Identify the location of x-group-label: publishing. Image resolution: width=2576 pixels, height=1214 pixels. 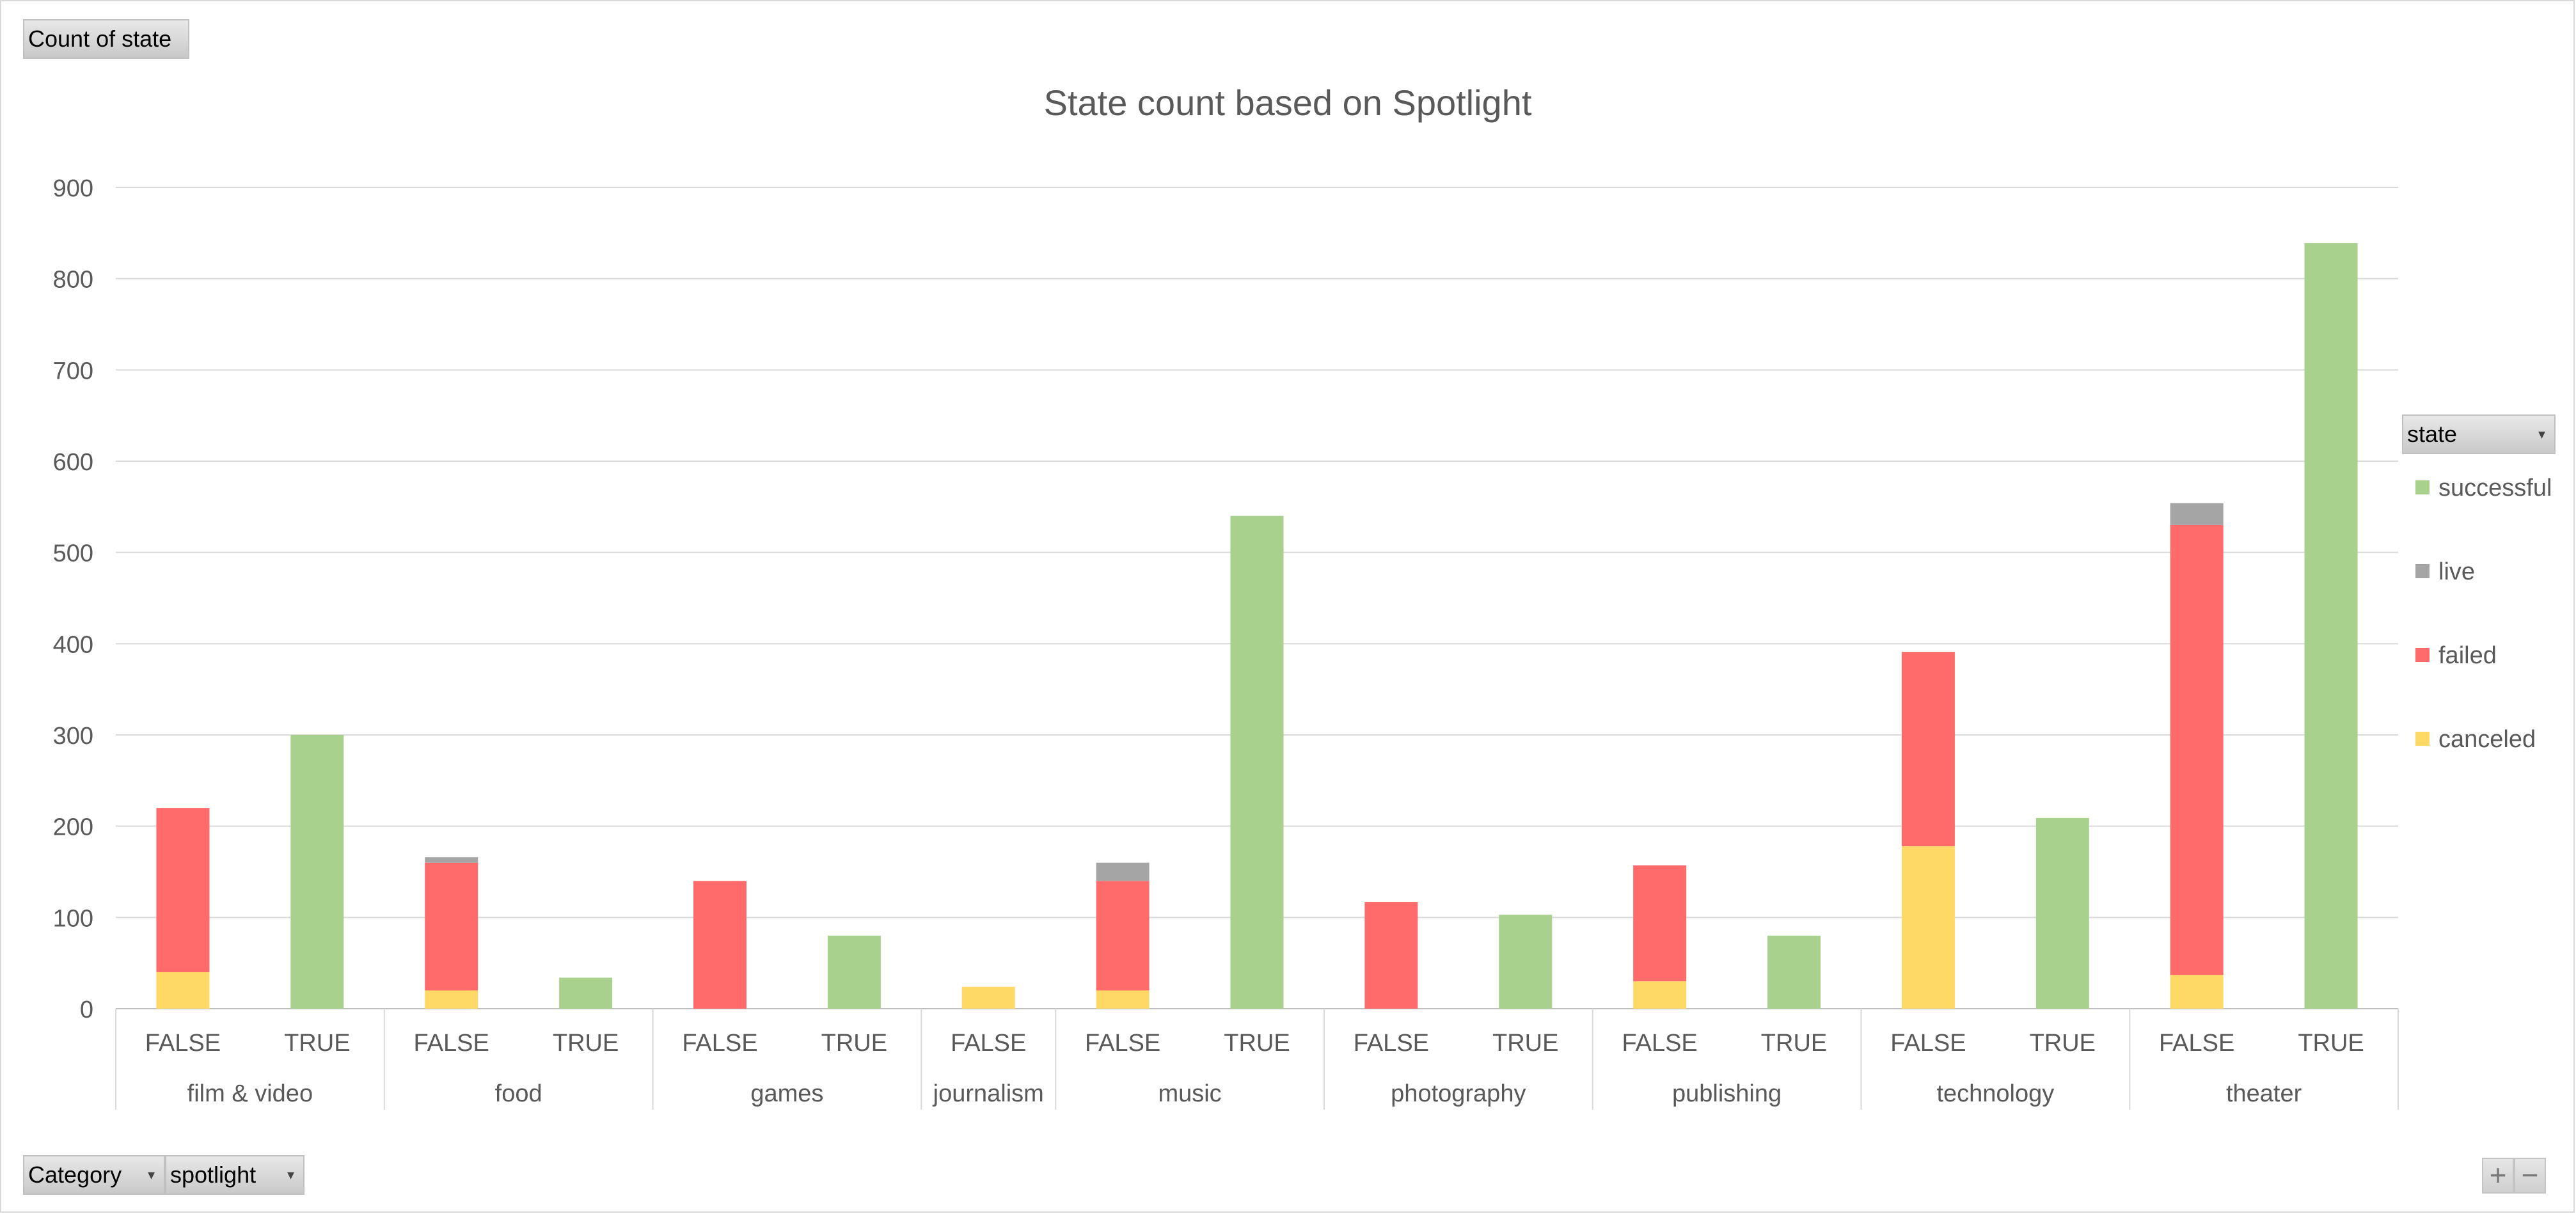
(1727, 1093).